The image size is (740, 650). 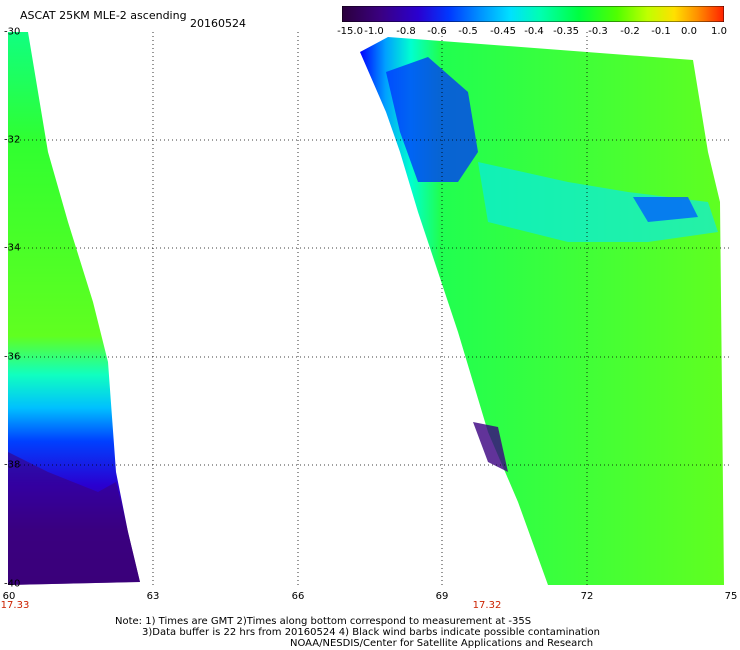 What do you see at coordinates (665, 209) in the screenshot?
I see `right-swath-blue-patch` at bounding box center [665, 209].